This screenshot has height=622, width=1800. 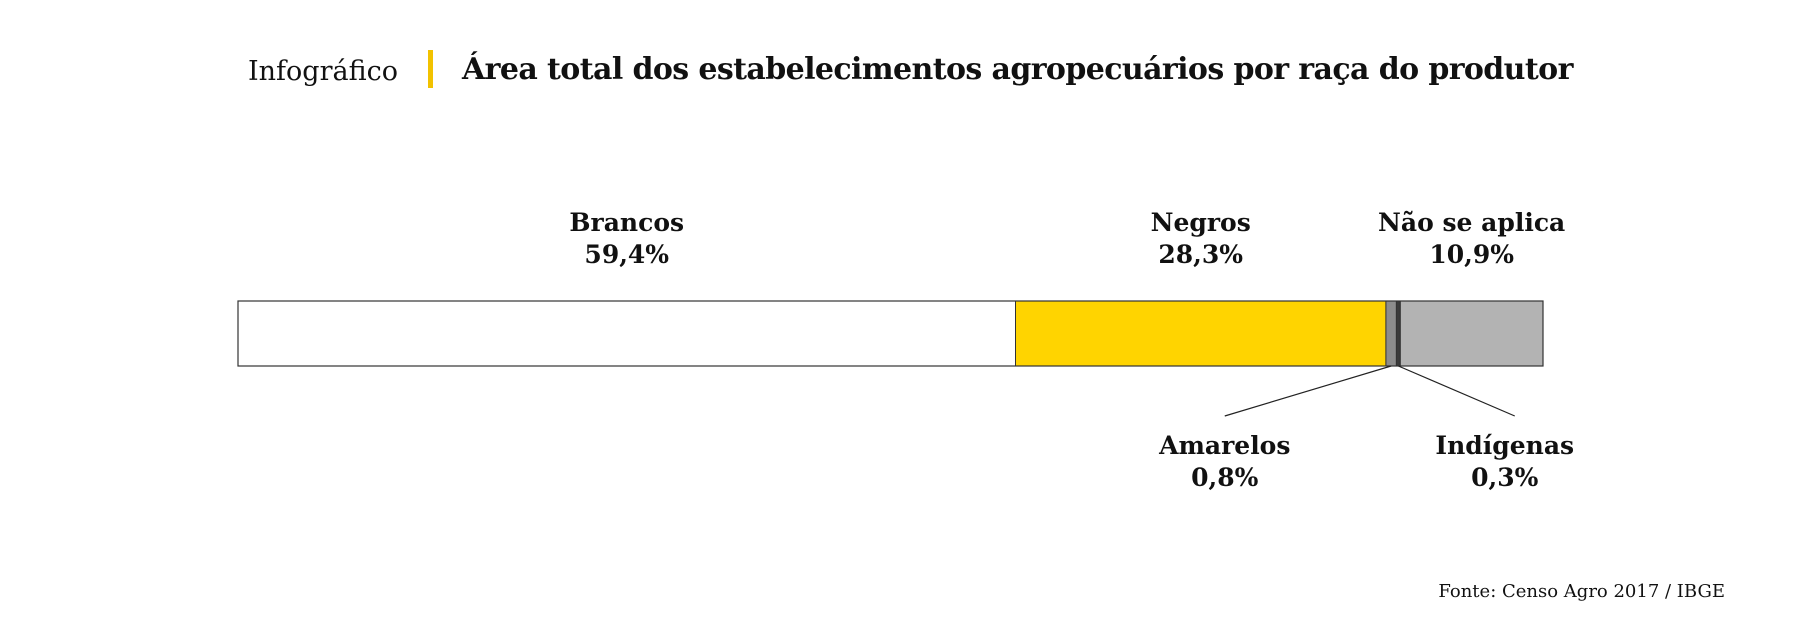 What do you see at coordinates (626, 222) in the screenshot?
I see `segment-name-brancos: Brancos` at bounding box center [626, 222].